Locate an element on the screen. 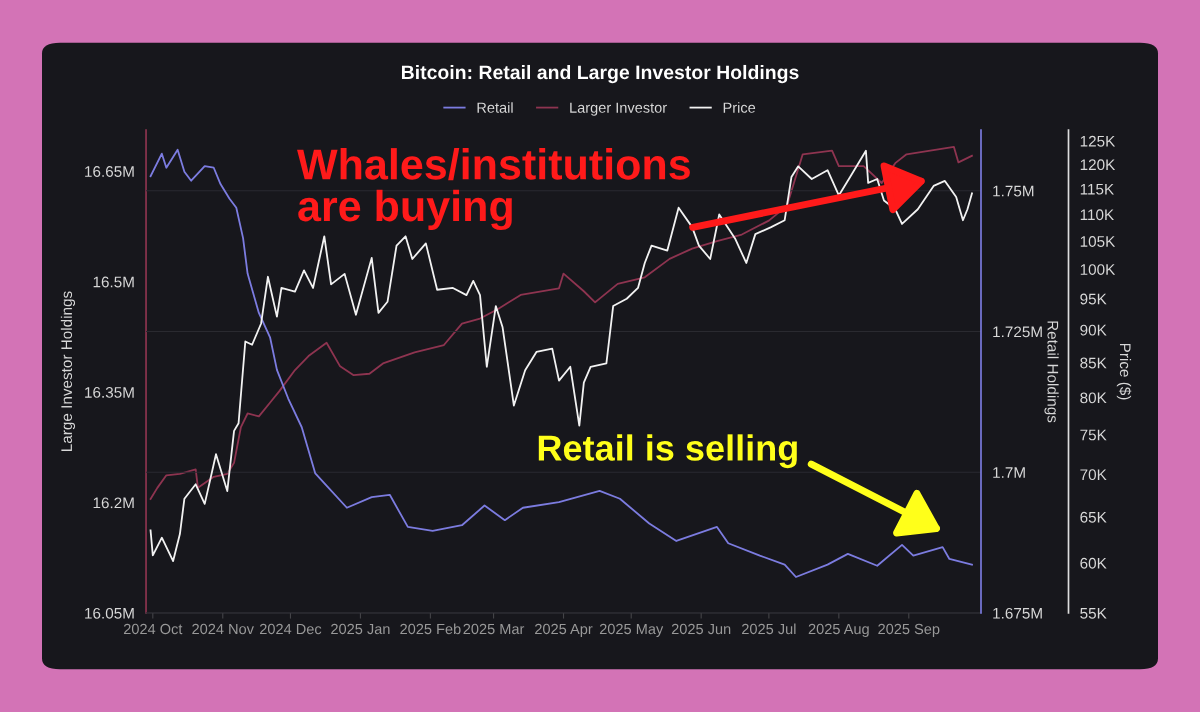  y2-tick-label: 1.7M is located at coordinates (1009, 472).